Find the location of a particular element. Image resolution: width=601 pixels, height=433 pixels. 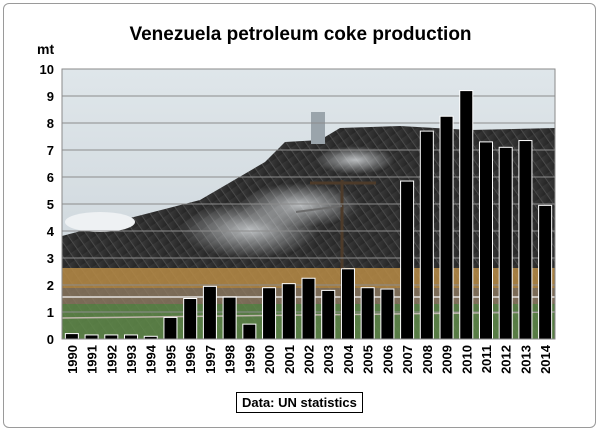

y-tick-label: 7 is located at coordinates (50, 150).